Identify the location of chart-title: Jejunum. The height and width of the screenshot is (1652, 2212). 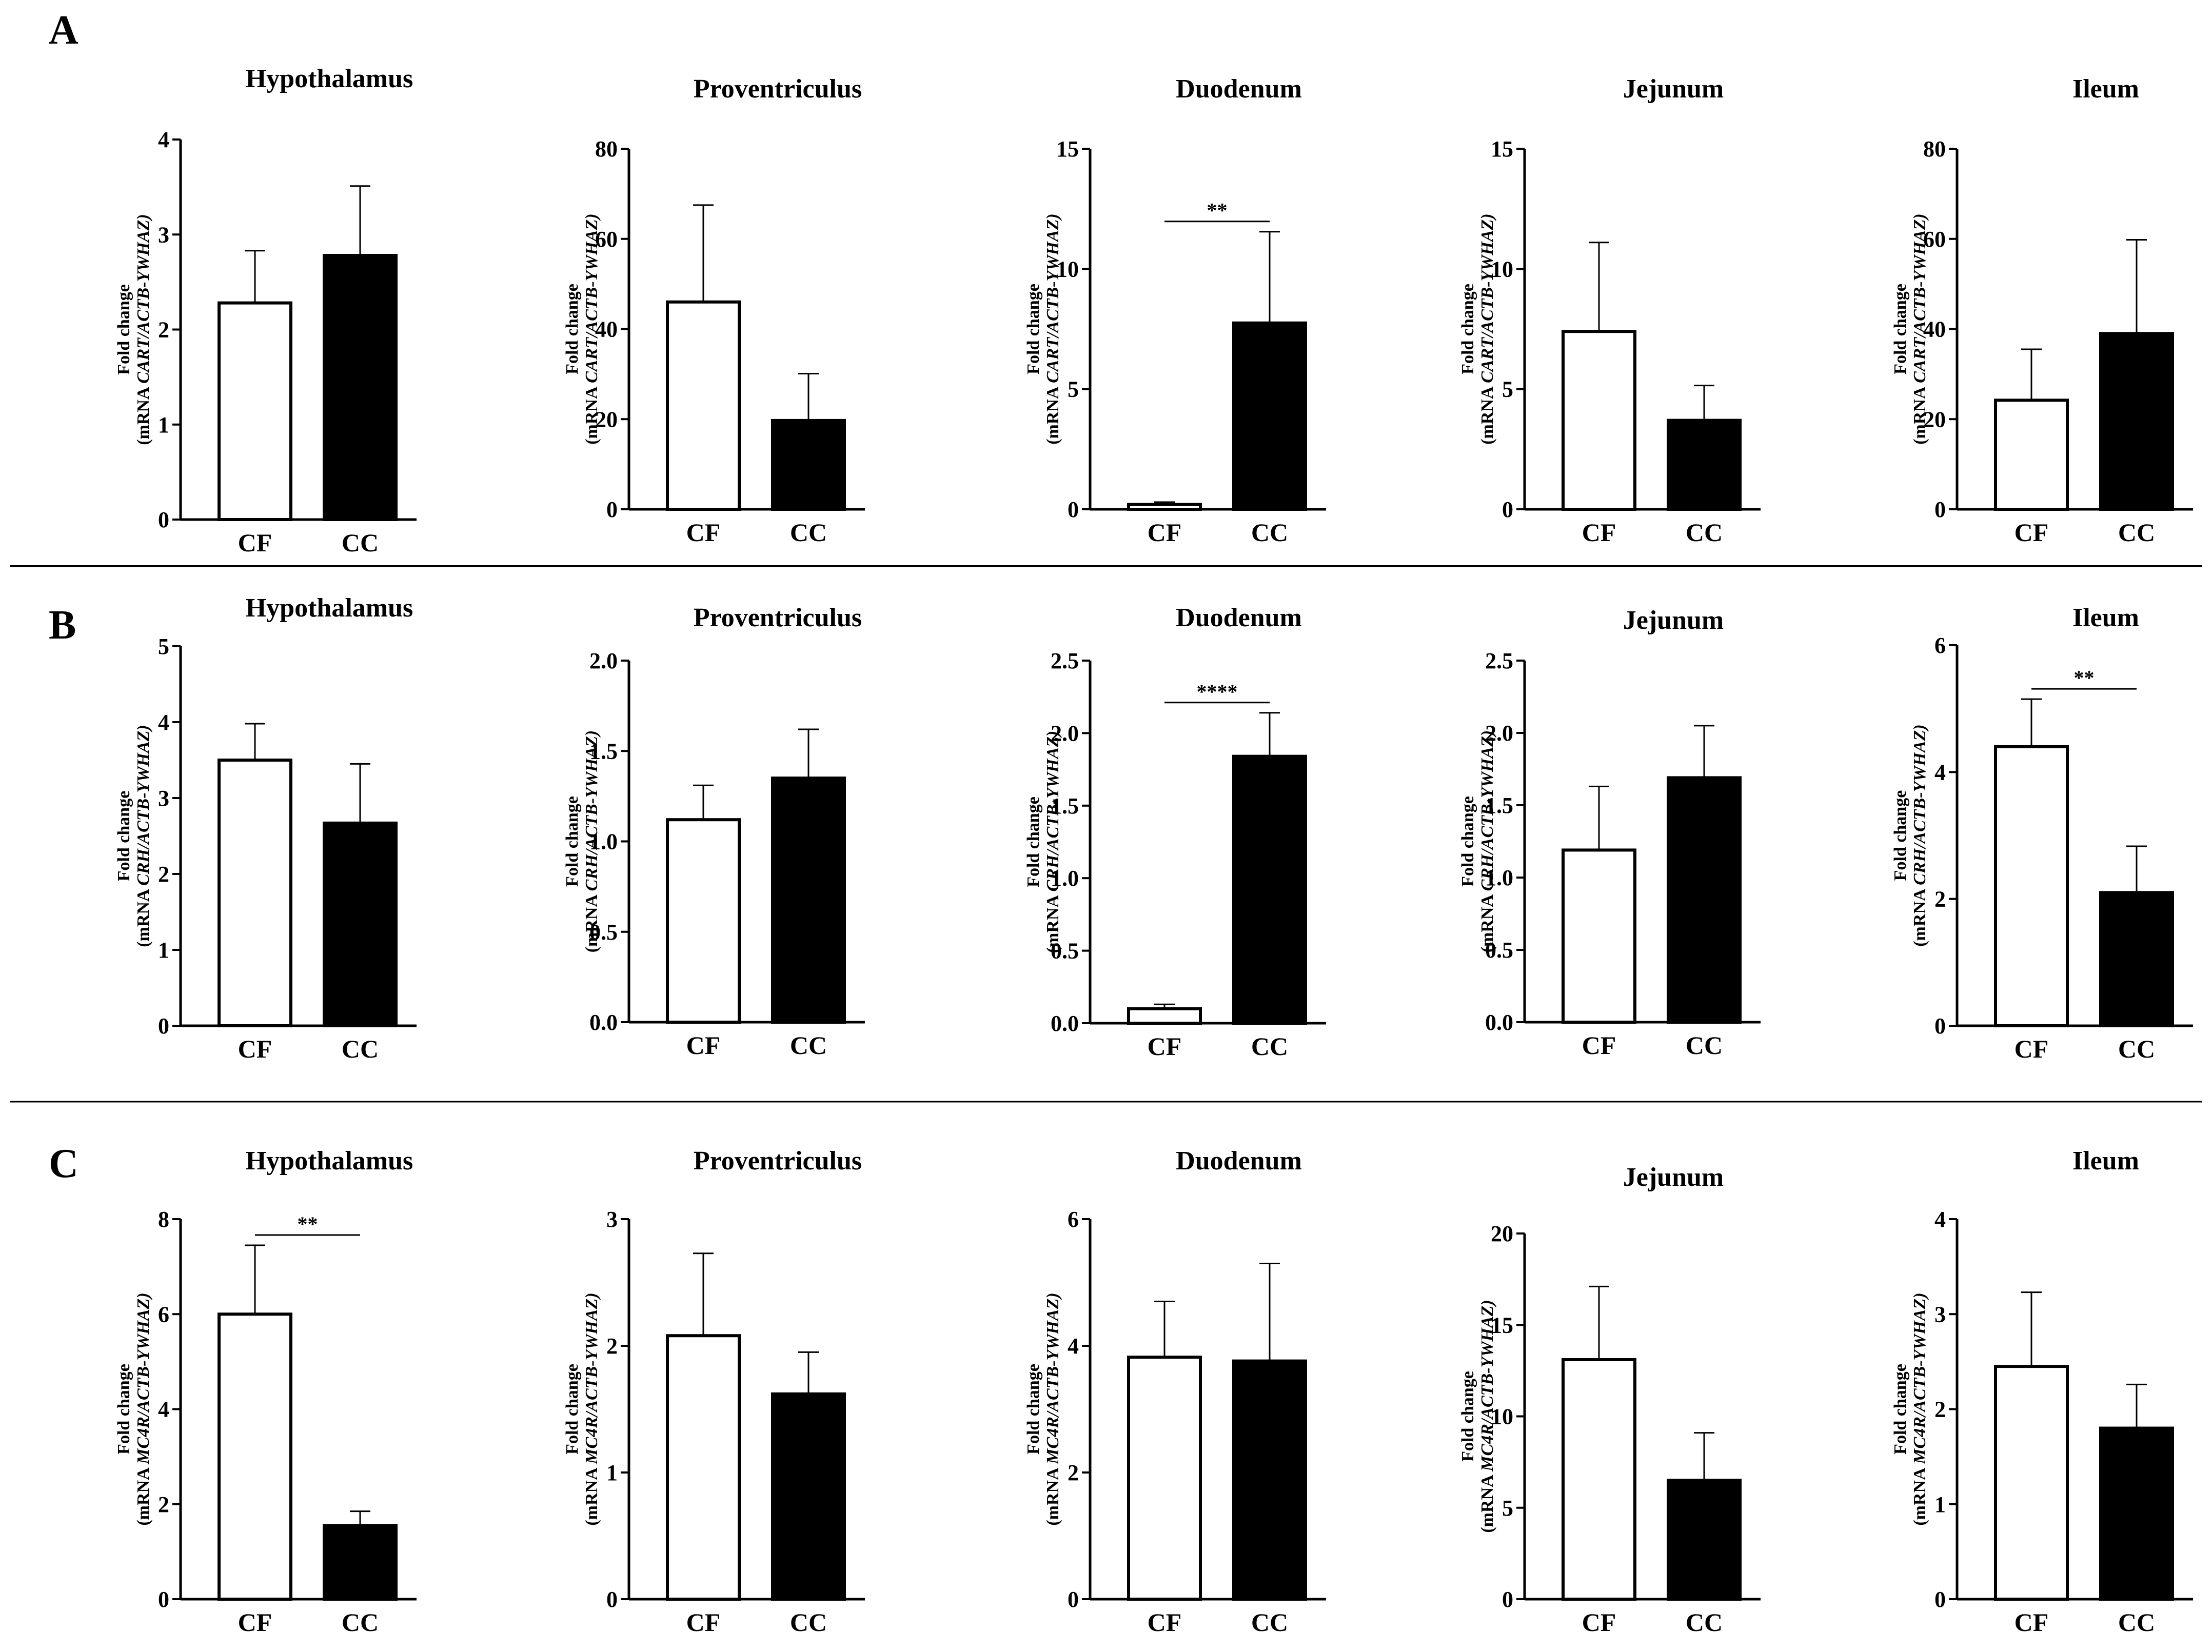
(1673, 1177).